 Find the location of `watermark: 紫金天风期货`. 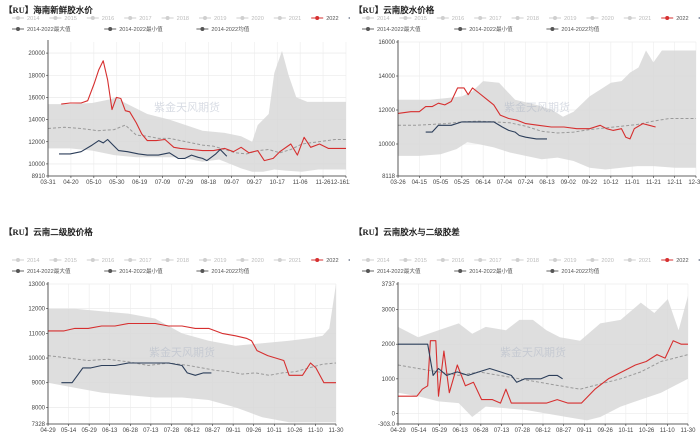

watermark: 紫金天风期货 is located at coordinates (182, 352).